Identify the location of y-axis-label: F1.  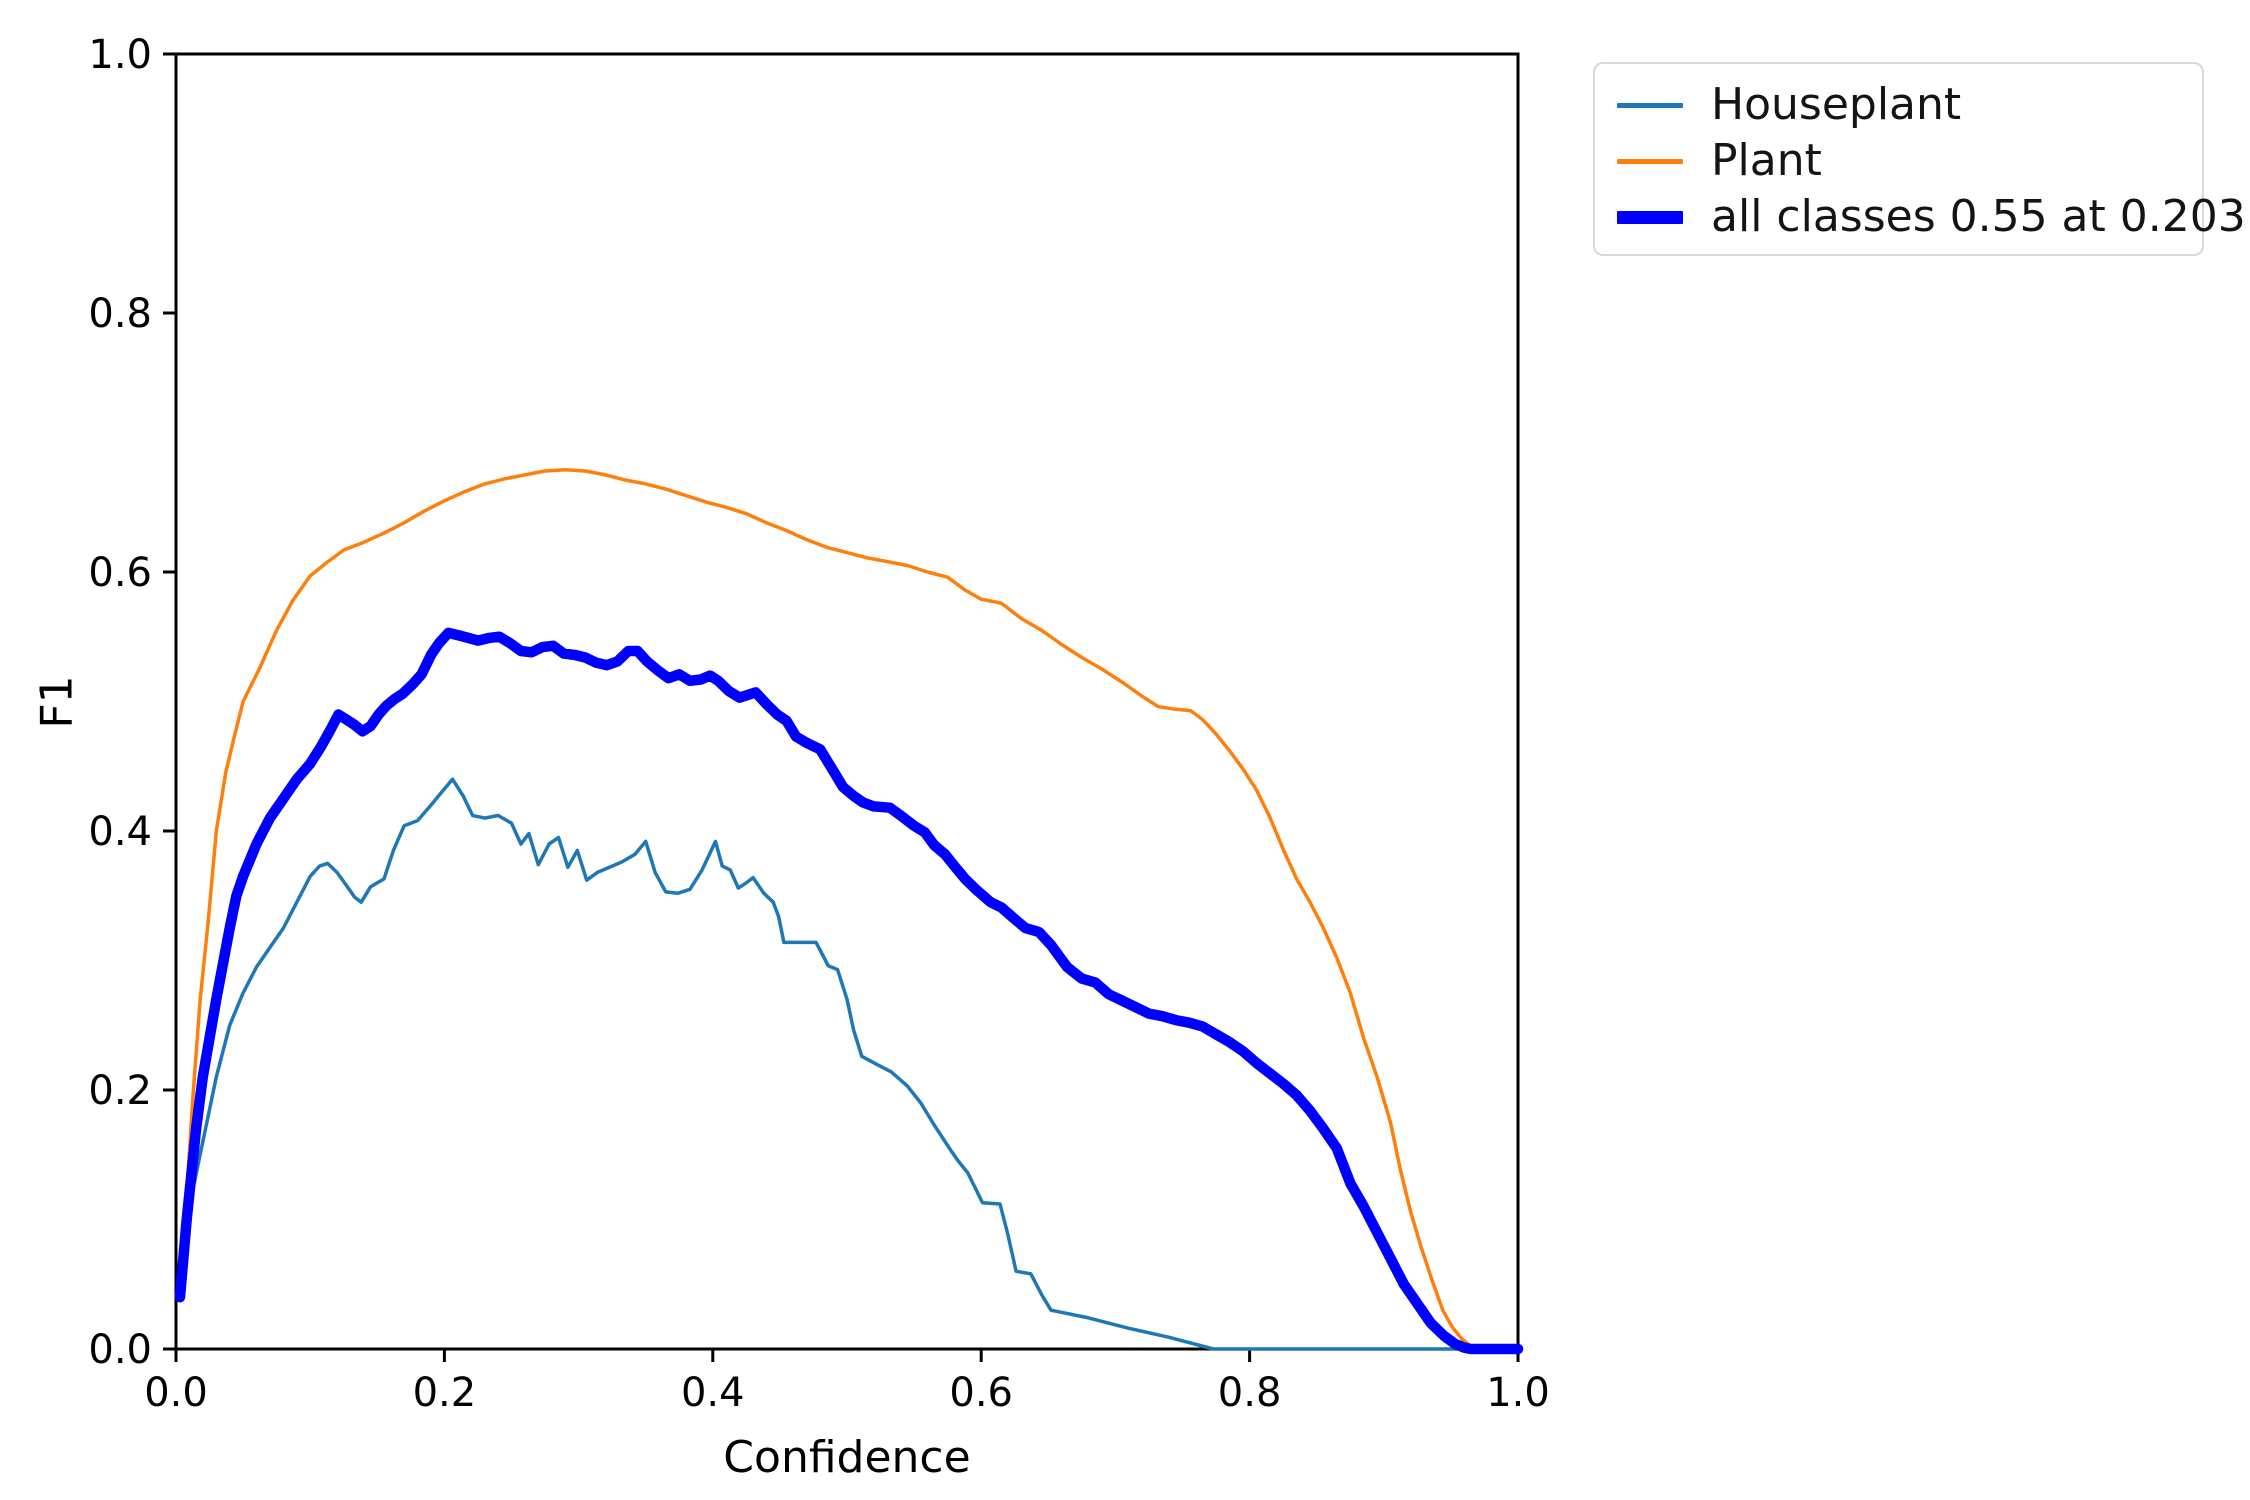
(57, 702).